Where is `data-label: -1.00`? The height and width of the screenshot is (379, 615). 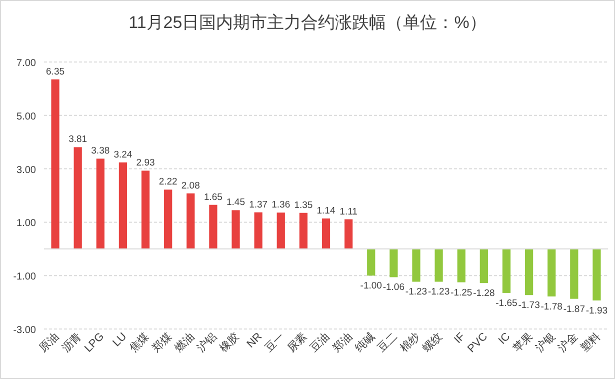 data-label: -1.00 is located at coordinates (371, 286).